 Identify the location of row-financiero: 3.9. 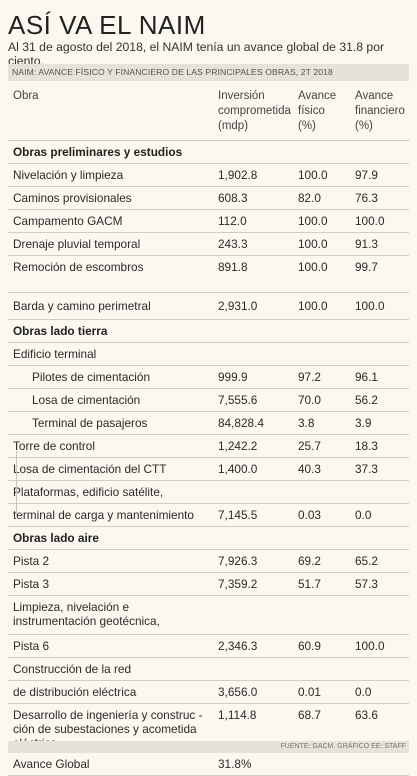
(363, 423).